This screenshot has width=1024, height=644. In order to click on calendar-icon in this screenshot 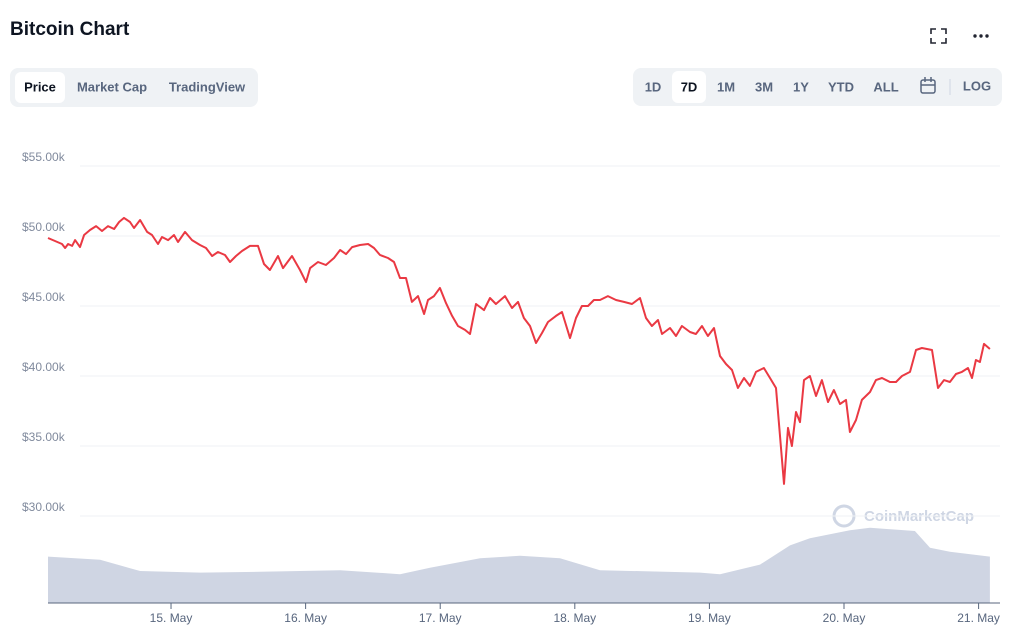, I will do `click(928, 85)`.